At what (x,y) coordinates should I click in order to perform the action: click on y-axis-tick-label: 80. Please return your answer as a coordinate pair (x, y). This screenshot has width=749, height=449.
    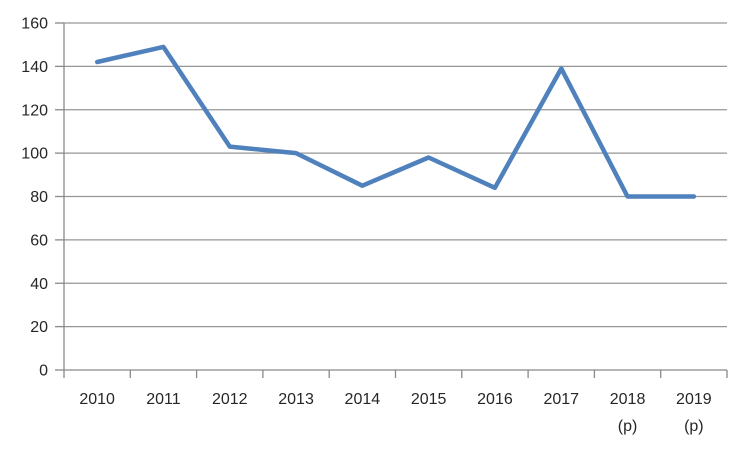
    Looking at the image, I should click on (39, 197).